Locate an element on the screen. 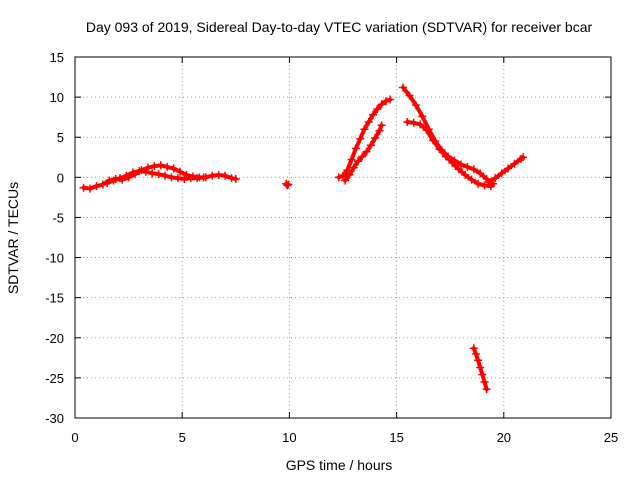 The width and height of the screenshot is (640, 480). y-tick-label: -5 is located at coordinates (58, 217).